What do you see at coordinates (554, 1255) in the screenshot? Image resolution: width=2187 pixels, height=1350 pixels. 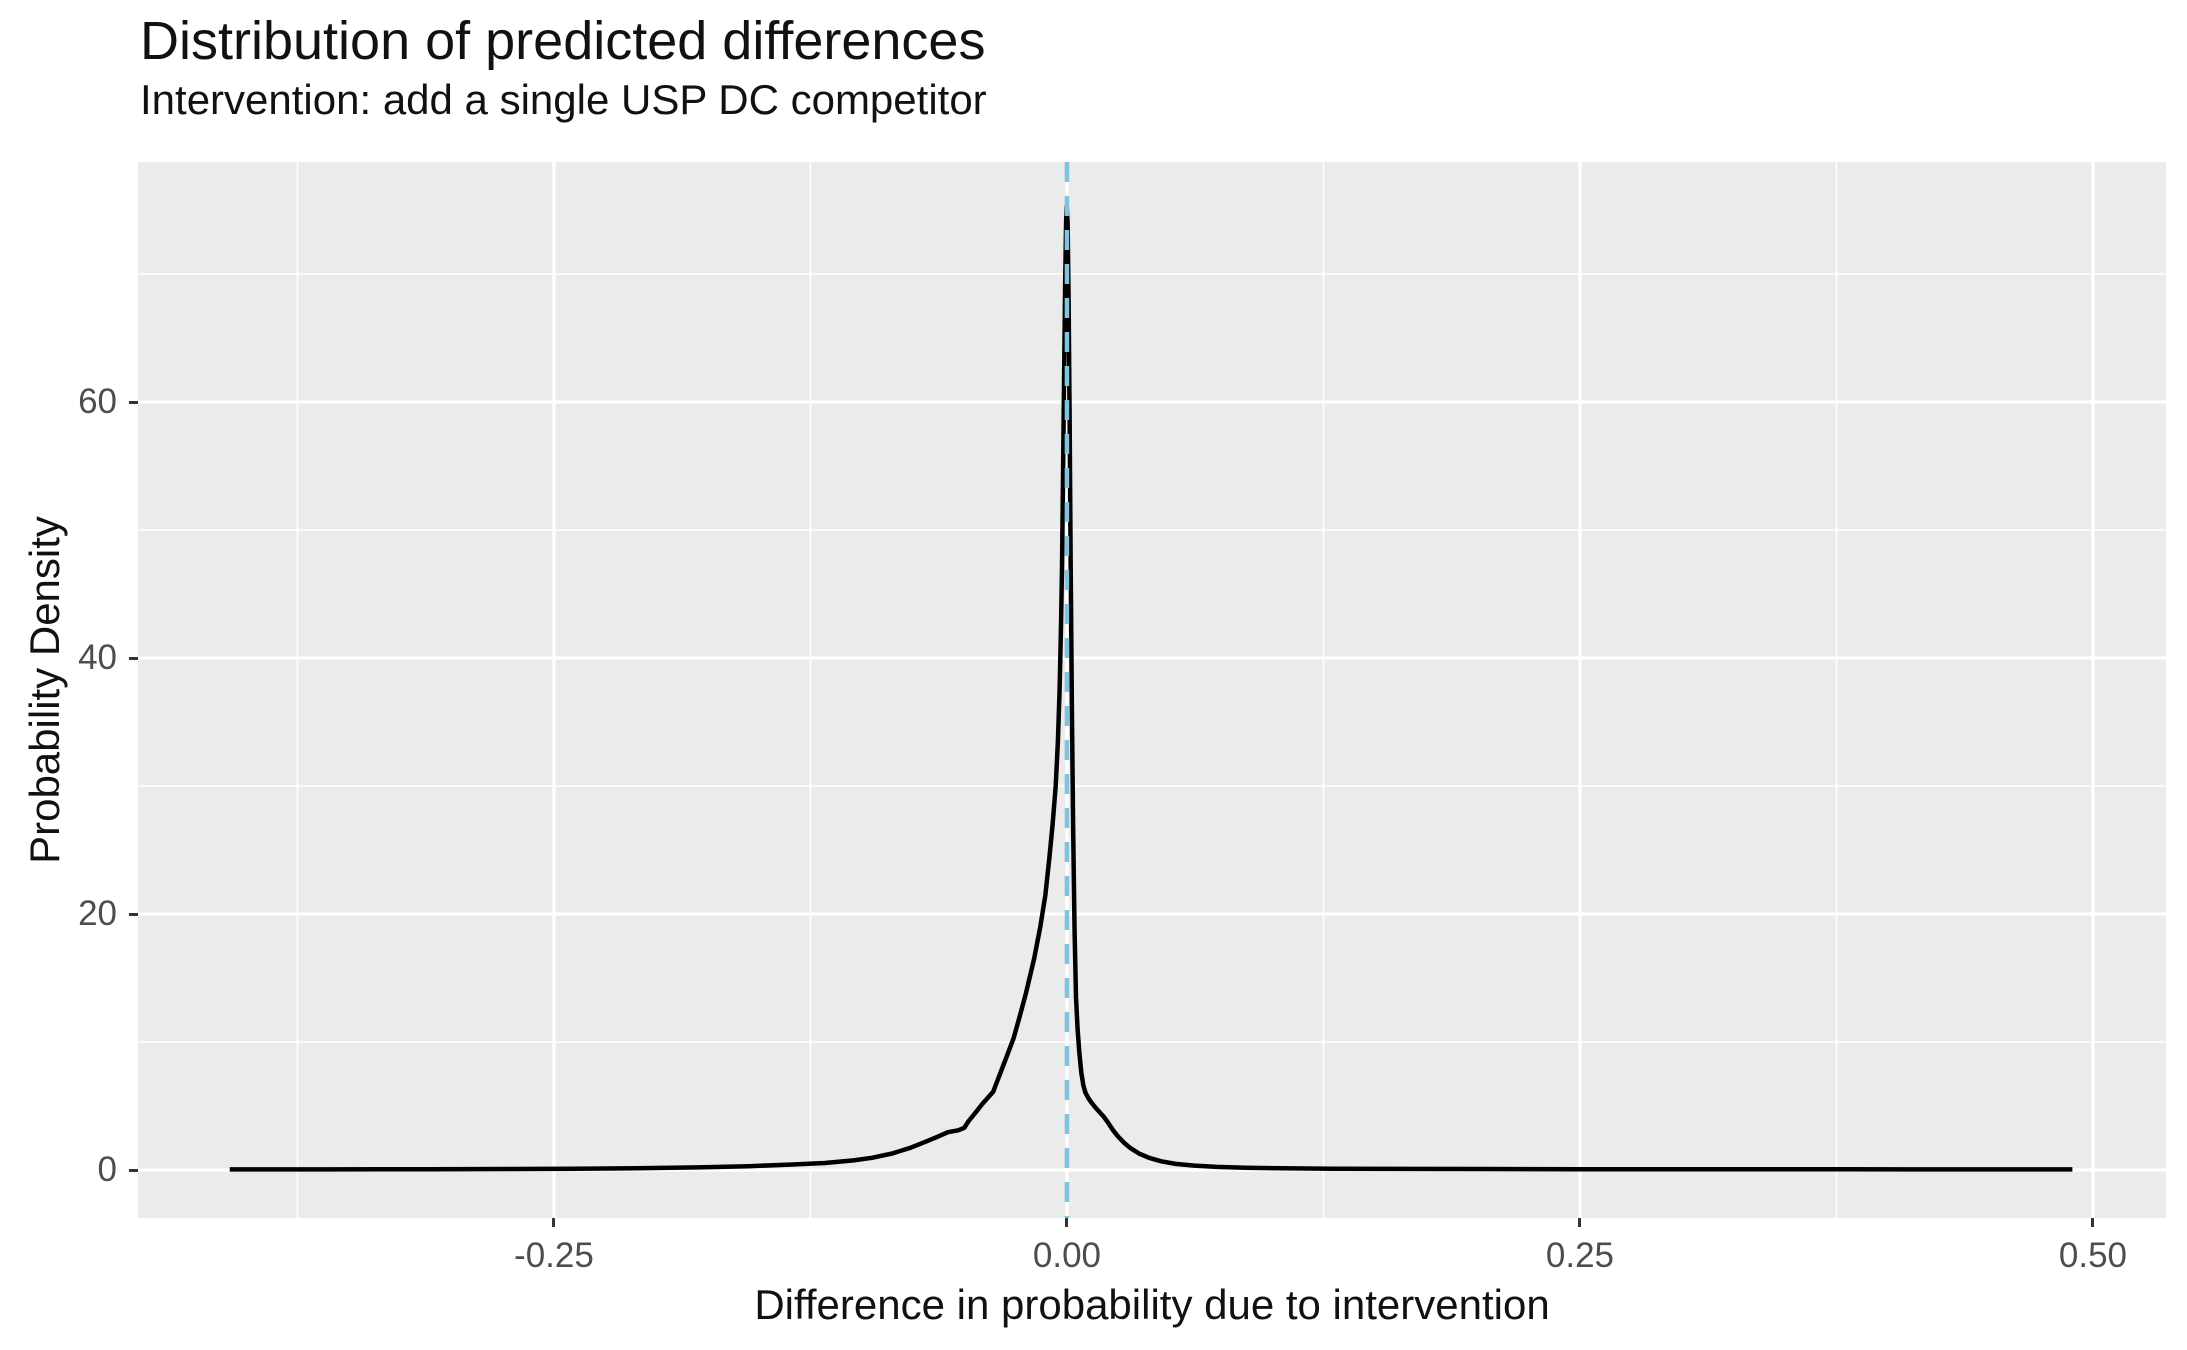 I see `x-tick-label: -0.25` at bounding box center [554, 1255].